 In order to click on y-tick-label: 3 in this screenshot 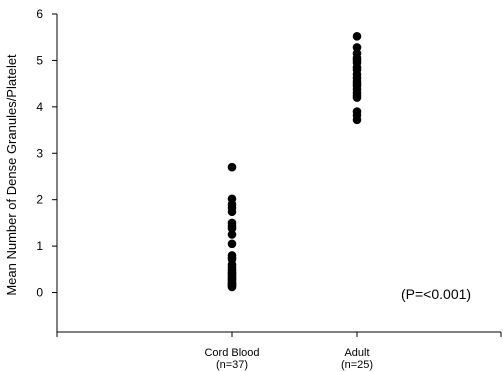, I will do `click(39, 153)`.